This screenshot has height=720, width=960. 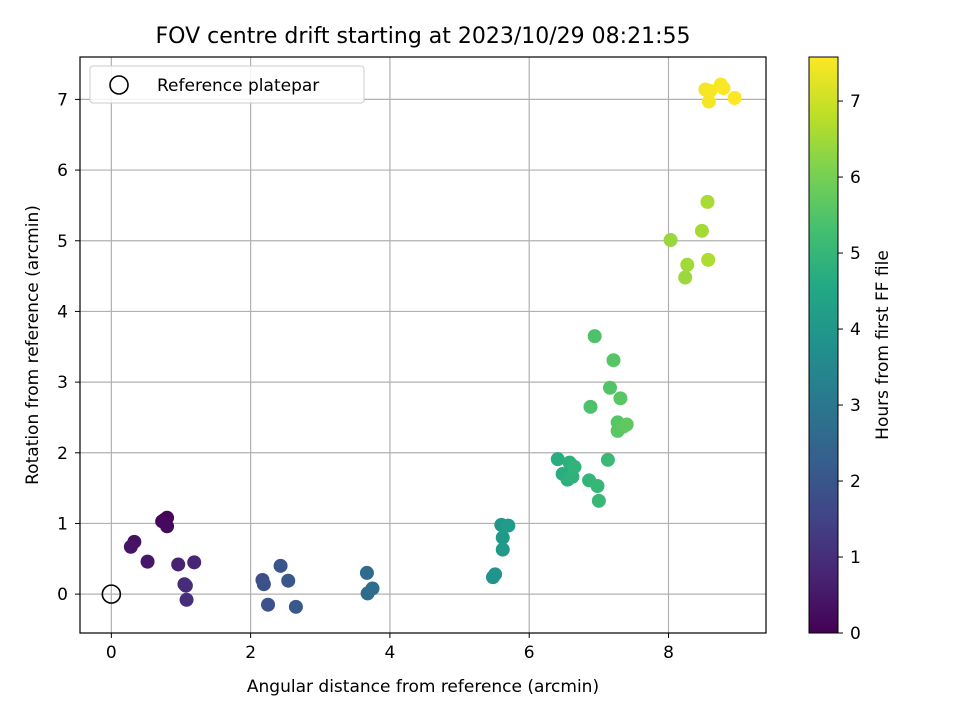 I want to click on colorbar-tick-label: 7, so click(x=855, y=102).